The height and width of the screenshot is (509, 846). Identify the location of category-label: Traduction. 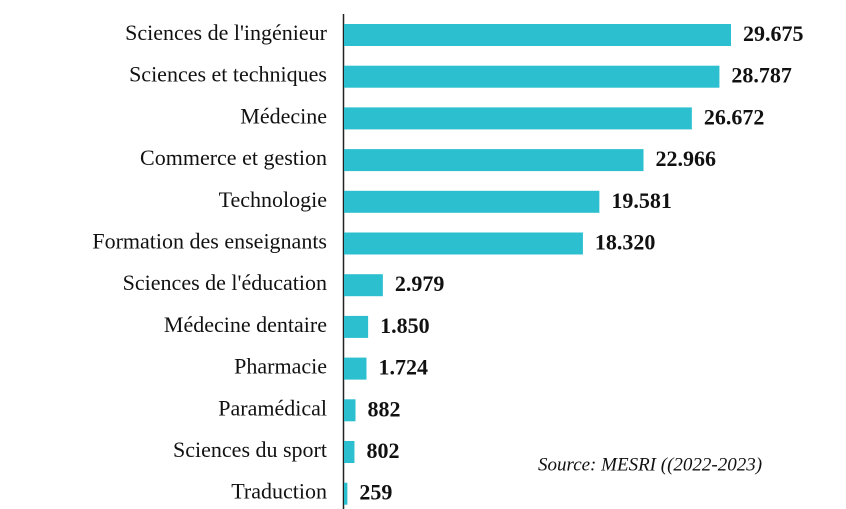
(279, 491).